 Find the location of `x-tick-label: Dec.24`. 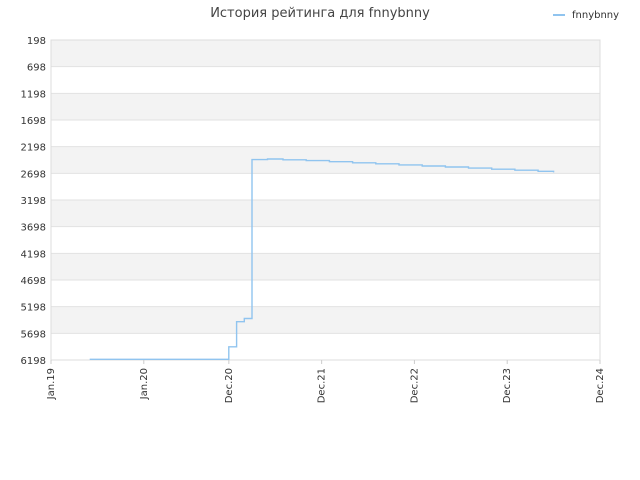

x-tick-label: Dec.24 is located at coordinates (600, 385).